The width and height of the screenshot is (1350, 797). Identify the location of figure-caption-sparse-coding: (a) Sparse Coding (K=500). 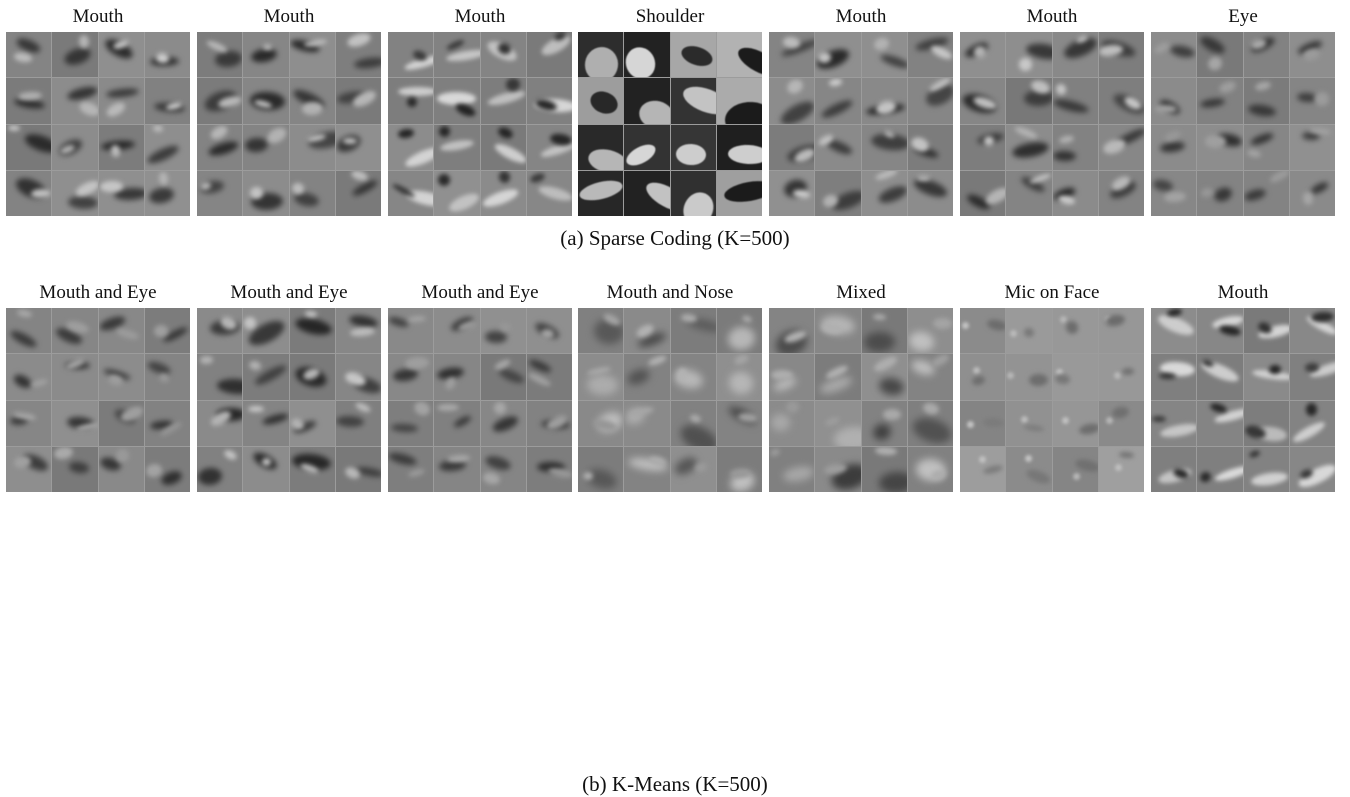
(675, 238).